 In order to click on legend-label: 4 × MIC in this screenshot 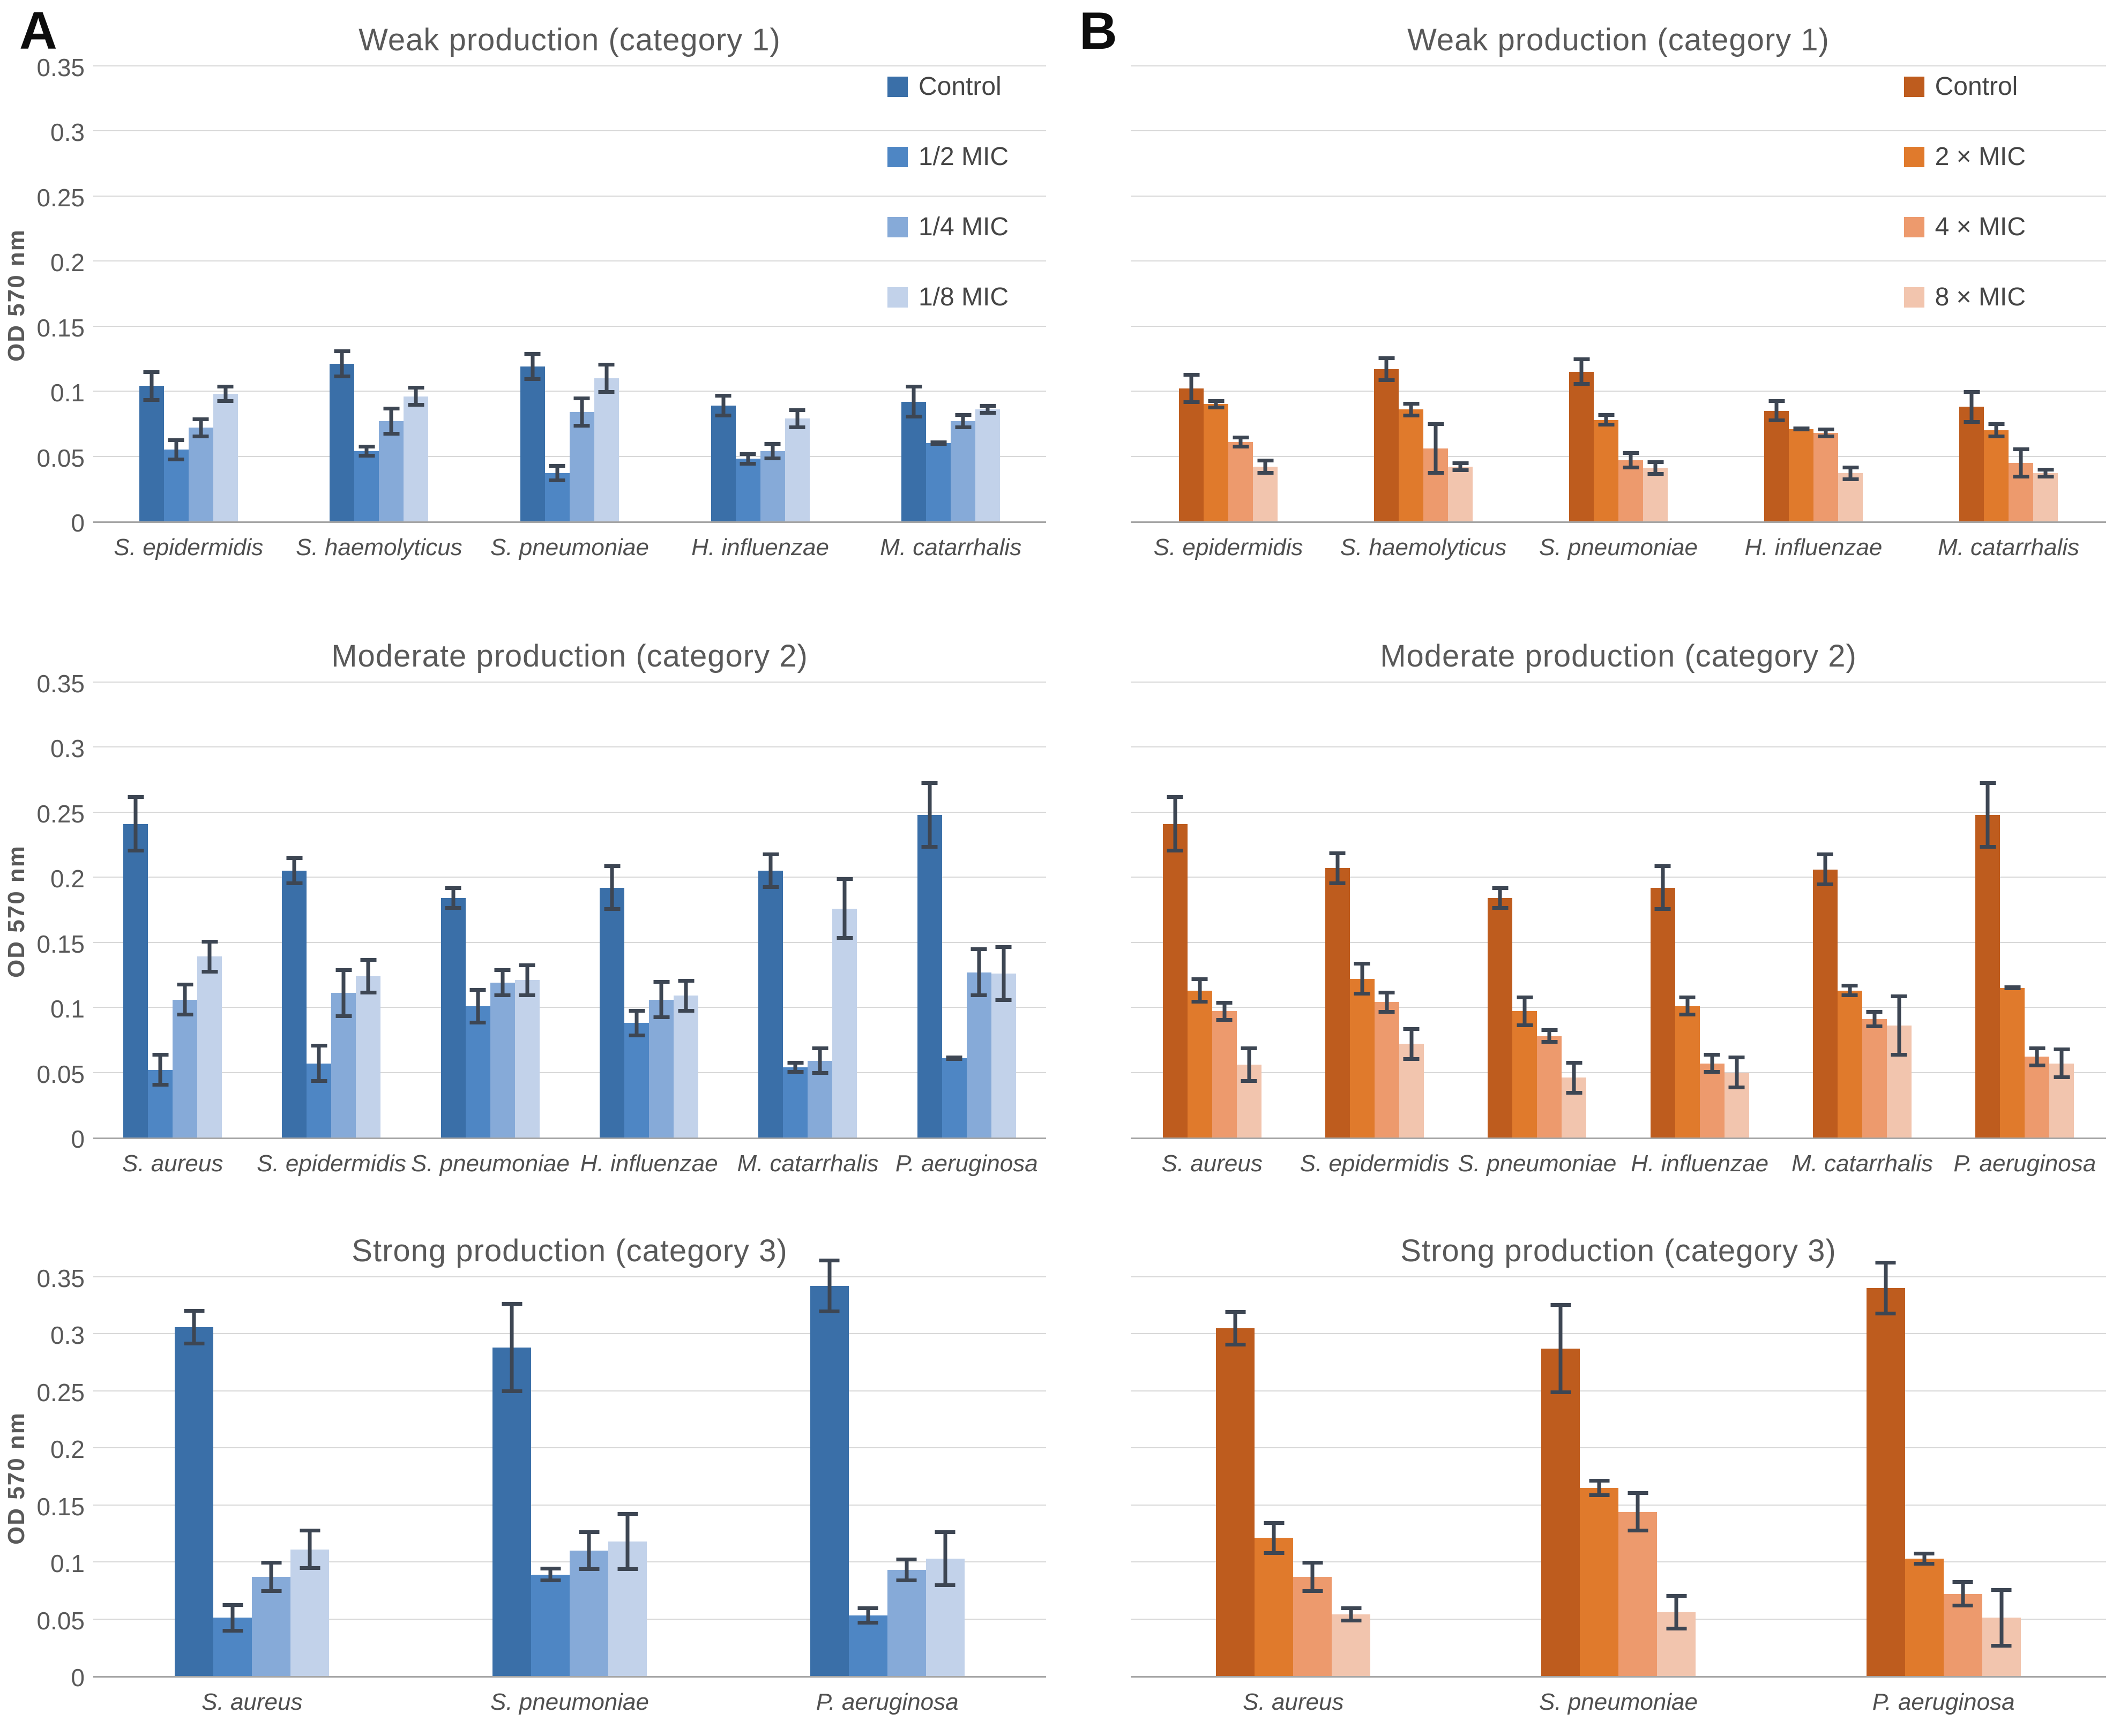, I will do `click(1980, 227)`.